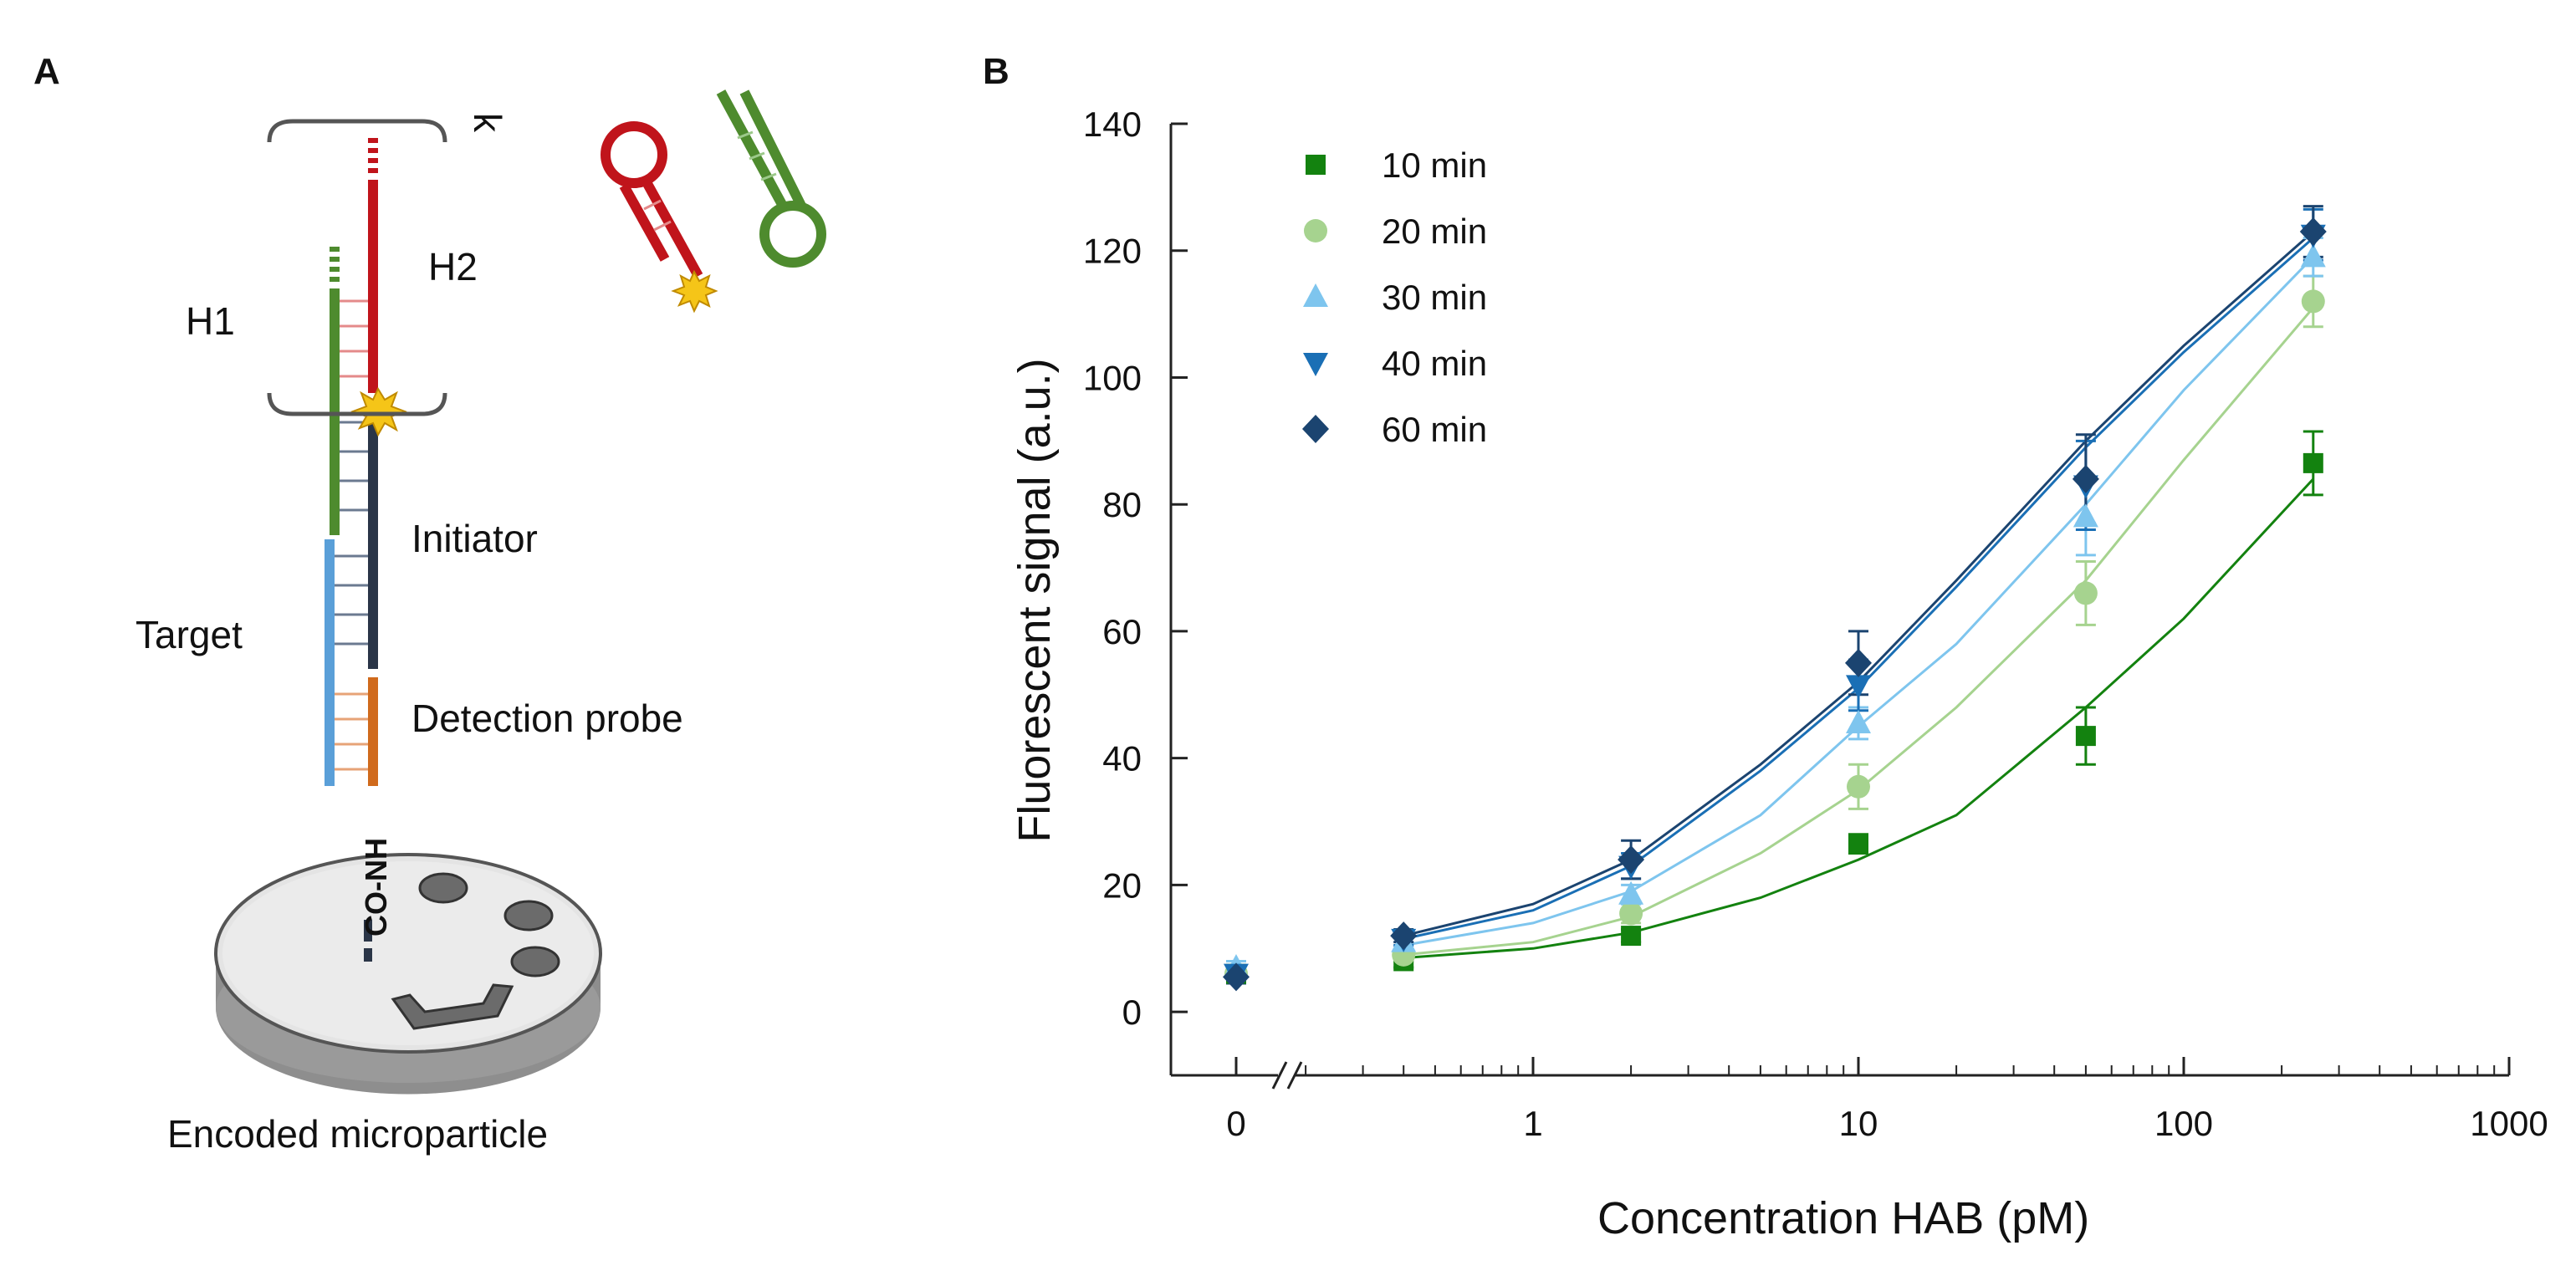 The width and height of the screenshot is (2576, 1276). I want to click on legend-label: 40 min, so click(1434, 363).